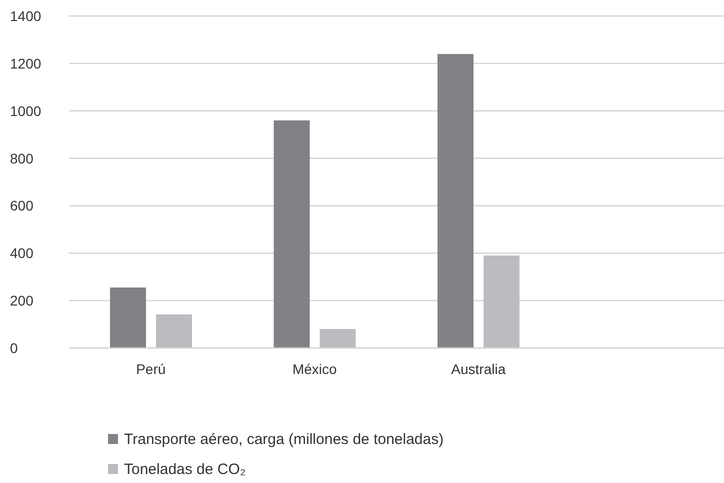  What do you see at coordinates (26, 16) in the screenshot?
I see `y-tick-label: 1400` at bounding box center [26, 16].